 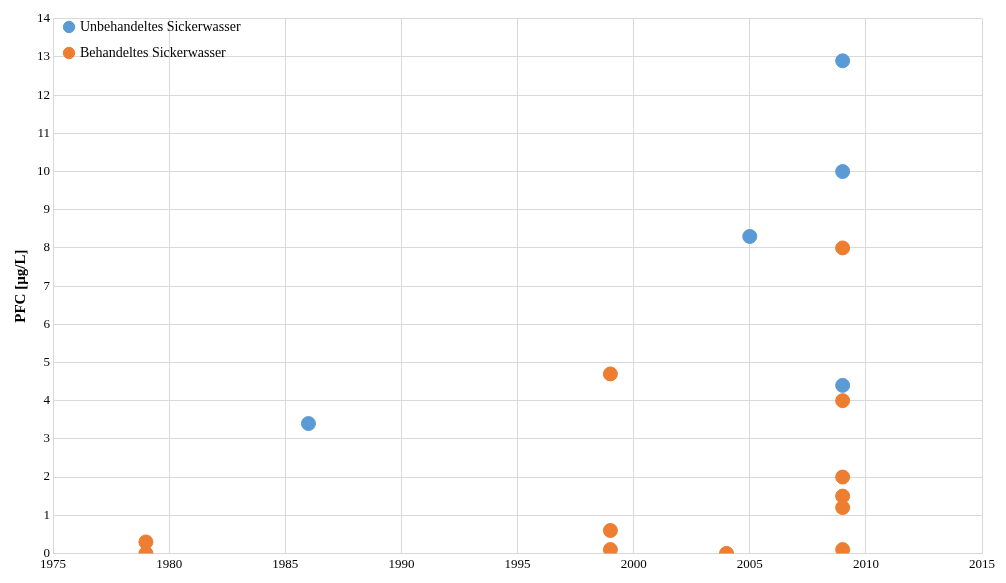 What do you see at coordinates (43, 170) in the screenshot?
I see `y-tick-label: 10` at bounding box center [43, 170].